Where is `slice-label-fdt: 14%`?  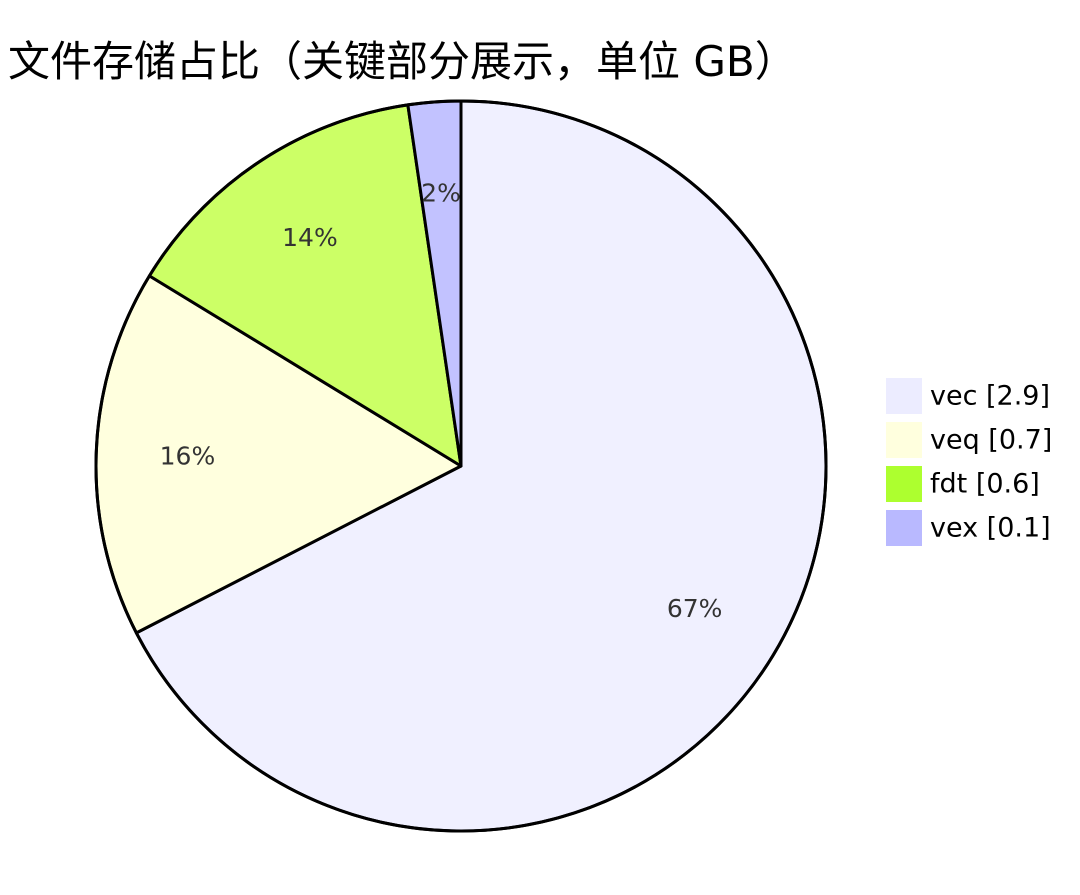 slice-label-fdt: 14% is located at coordinates (310, 237).